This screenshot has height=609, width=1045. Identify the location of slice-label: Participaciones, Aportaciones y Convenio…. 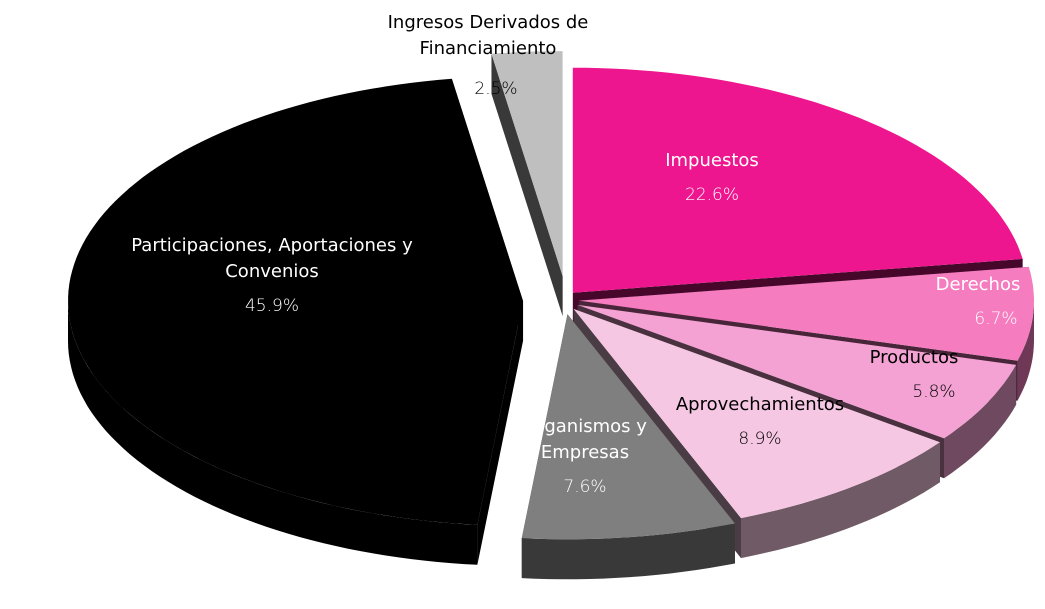
(272, 276).